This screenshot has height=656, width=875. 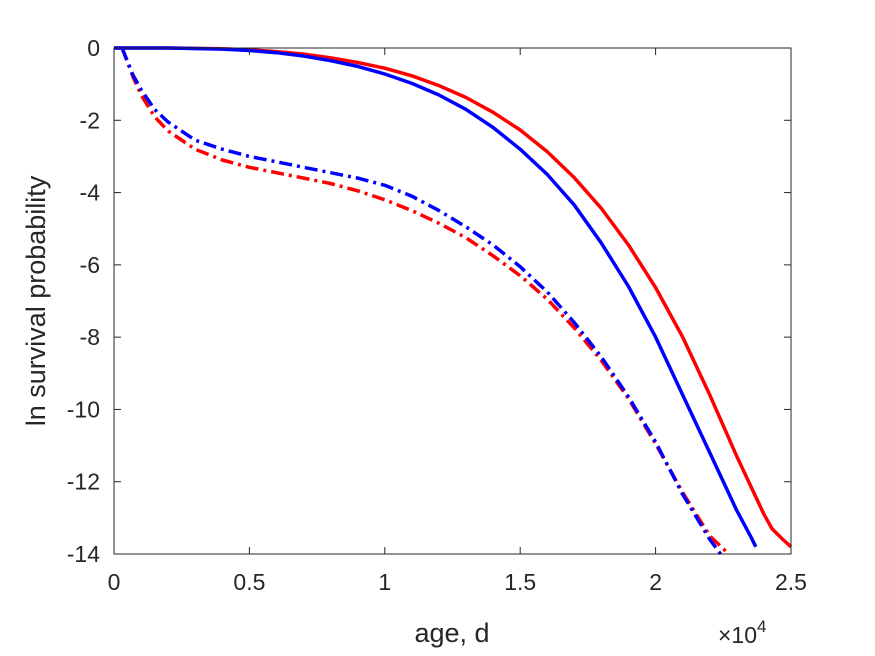 I want to click on y-tick-label: -6, so click(x=90, y=265).